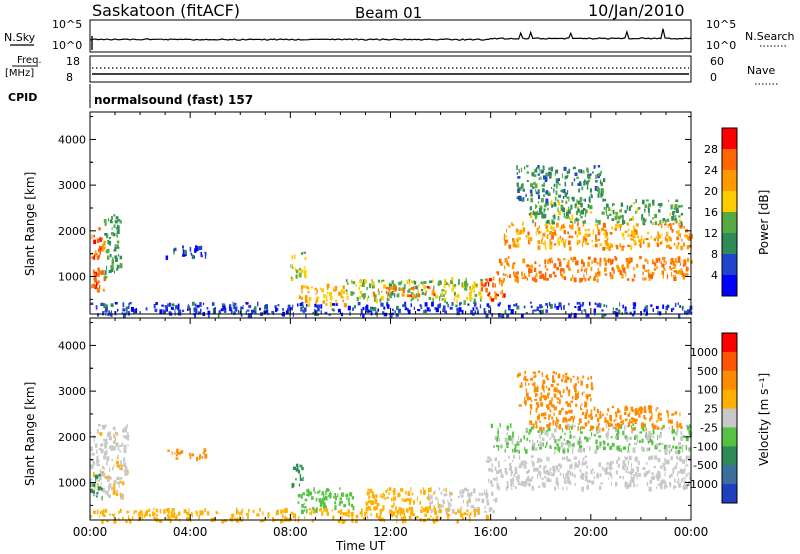  What do you see at coordinates (729, 244) in the screenshot?
I see `colorbar-swatch` at bounding box center [729, 244].